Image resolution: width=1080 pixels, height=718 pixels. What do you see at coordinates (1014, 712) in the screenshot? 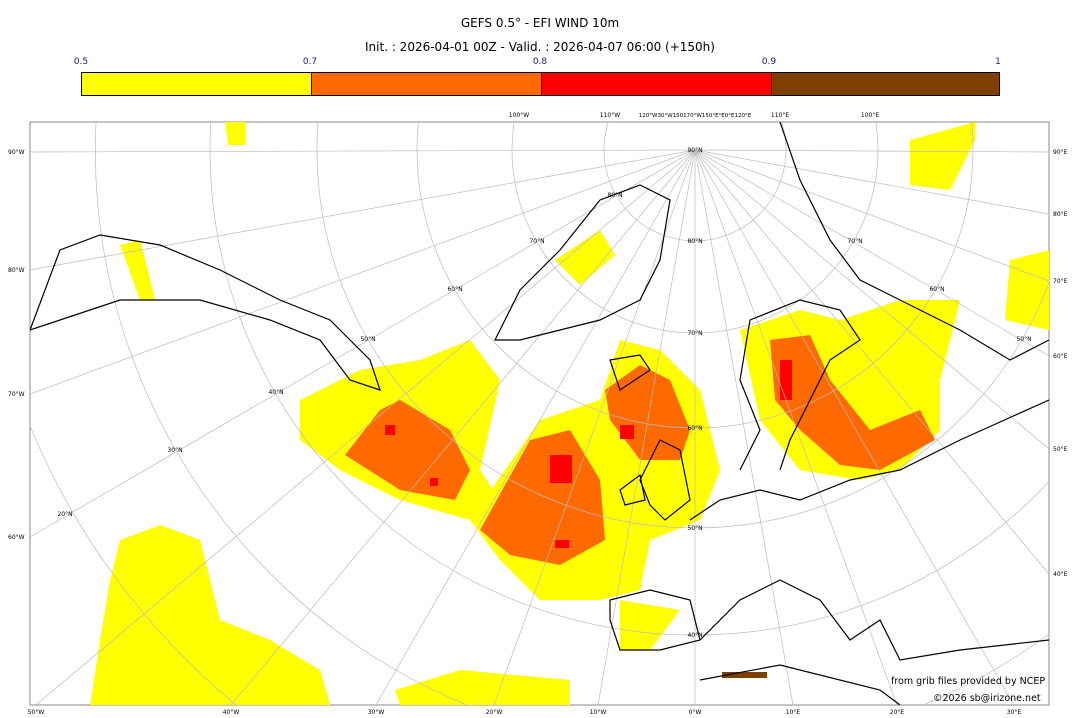
I see `bottom-label: 30°E` at bounding box center [1014, 712].